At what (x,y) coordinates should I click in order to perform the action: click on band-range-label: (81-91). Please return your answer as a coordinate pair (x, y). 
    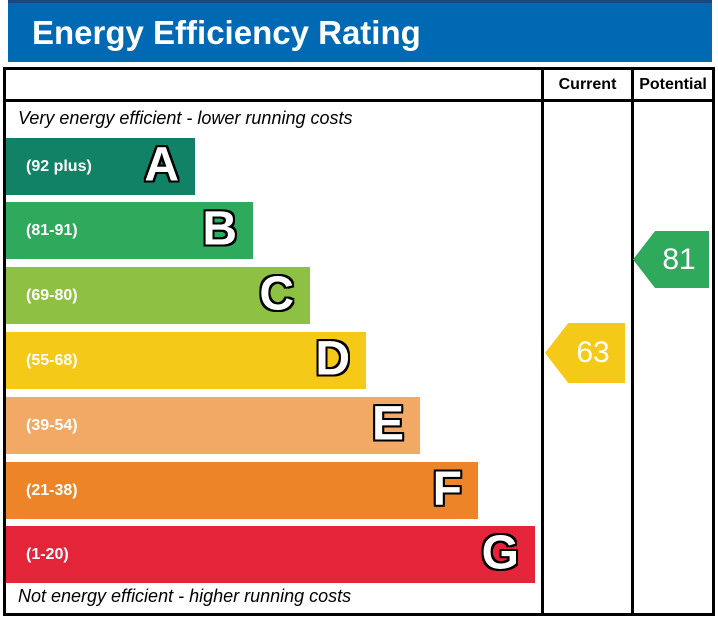
    Looking at the image, I should click on (52, 230).